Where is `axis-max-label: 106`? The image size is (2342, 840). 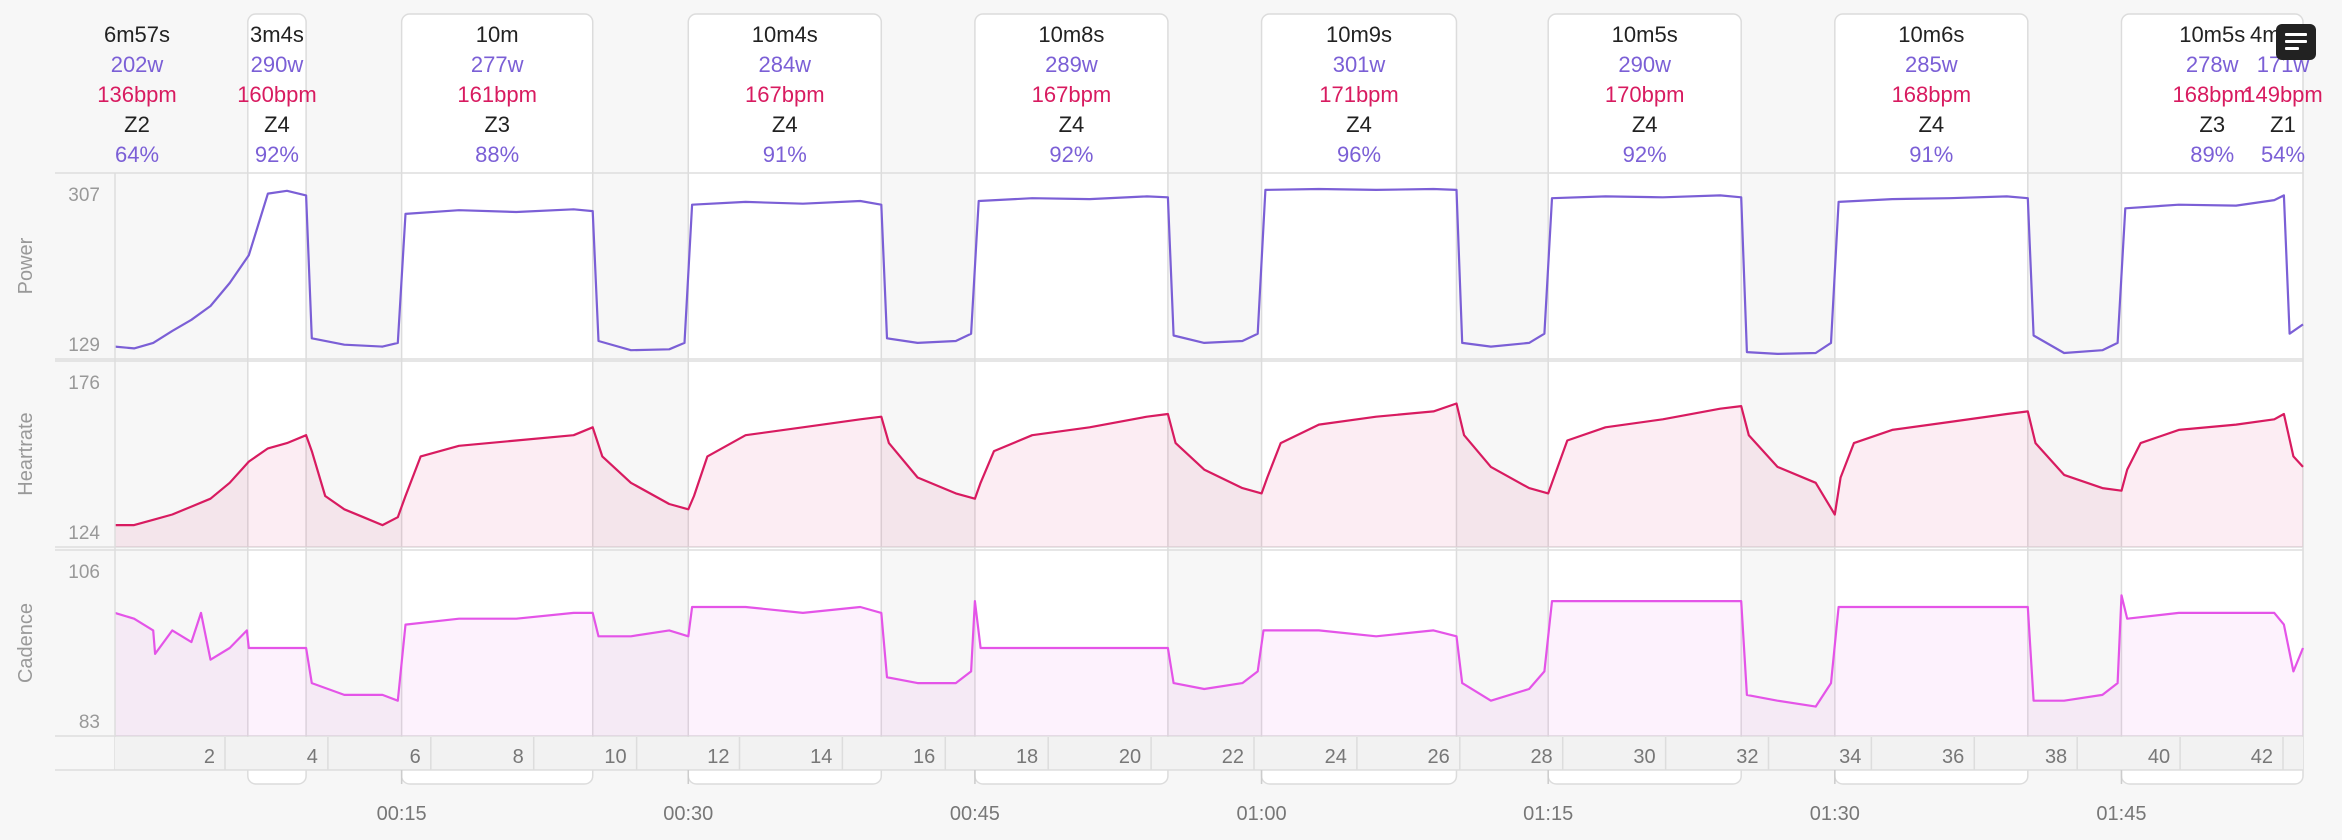
axis-max-label: 106 is located at coordinates (84, 572).